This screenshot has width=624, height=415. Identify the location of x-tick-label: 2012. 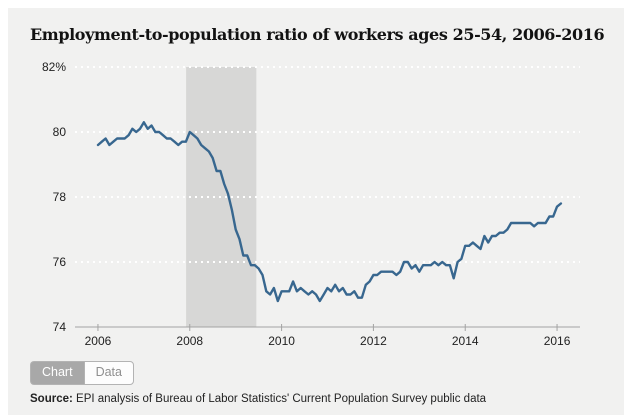
(373, 341).